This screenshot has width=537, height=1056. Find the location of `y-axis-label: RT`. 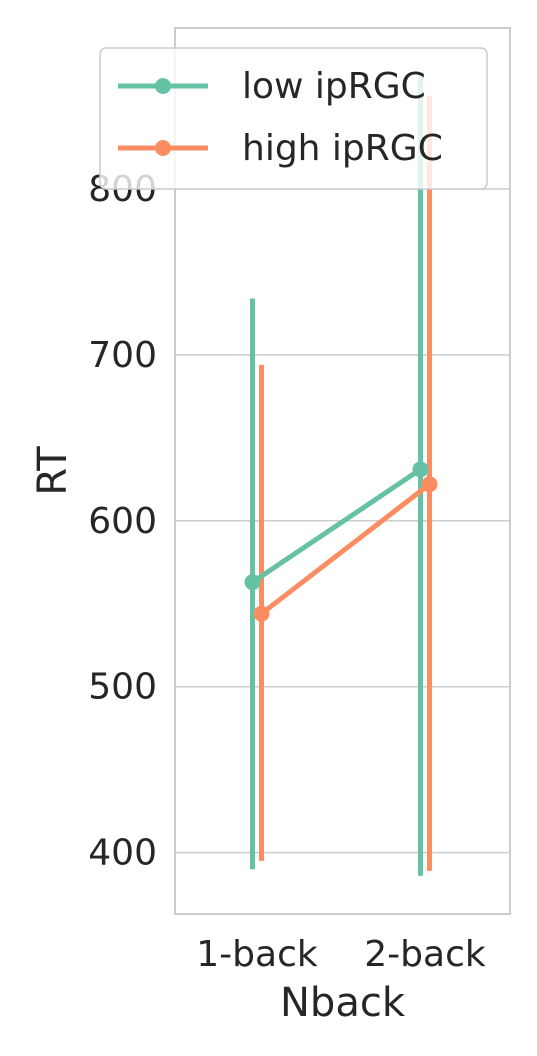

y-axis-label: RT is located at coordinates (53, 471).